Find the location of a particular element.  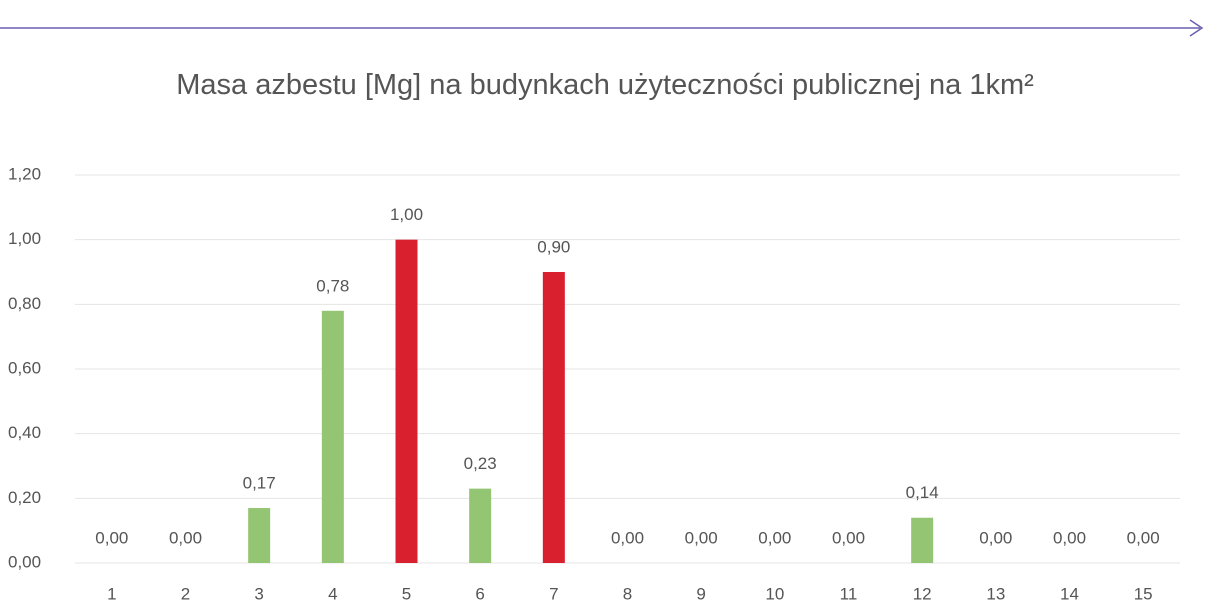

x-tick-label: 3 is located at coordinates (258, 593).